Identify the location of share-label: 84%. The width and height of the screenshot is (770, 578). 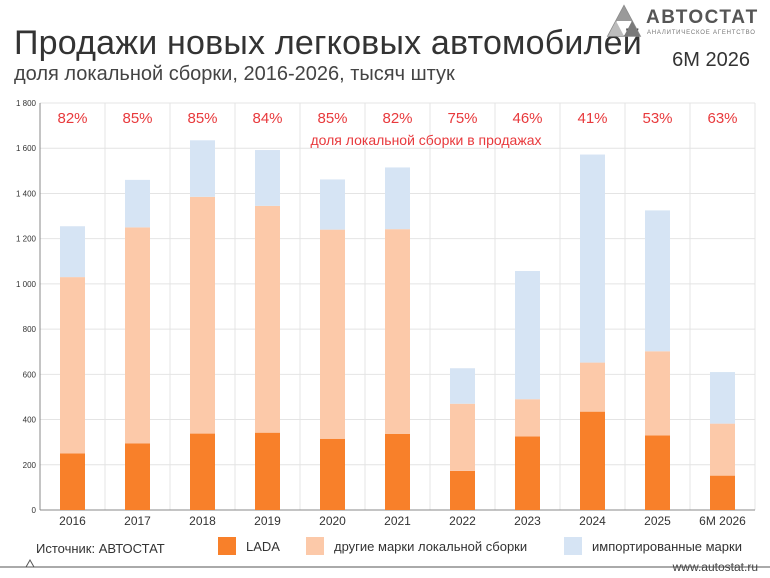
(267, 118).